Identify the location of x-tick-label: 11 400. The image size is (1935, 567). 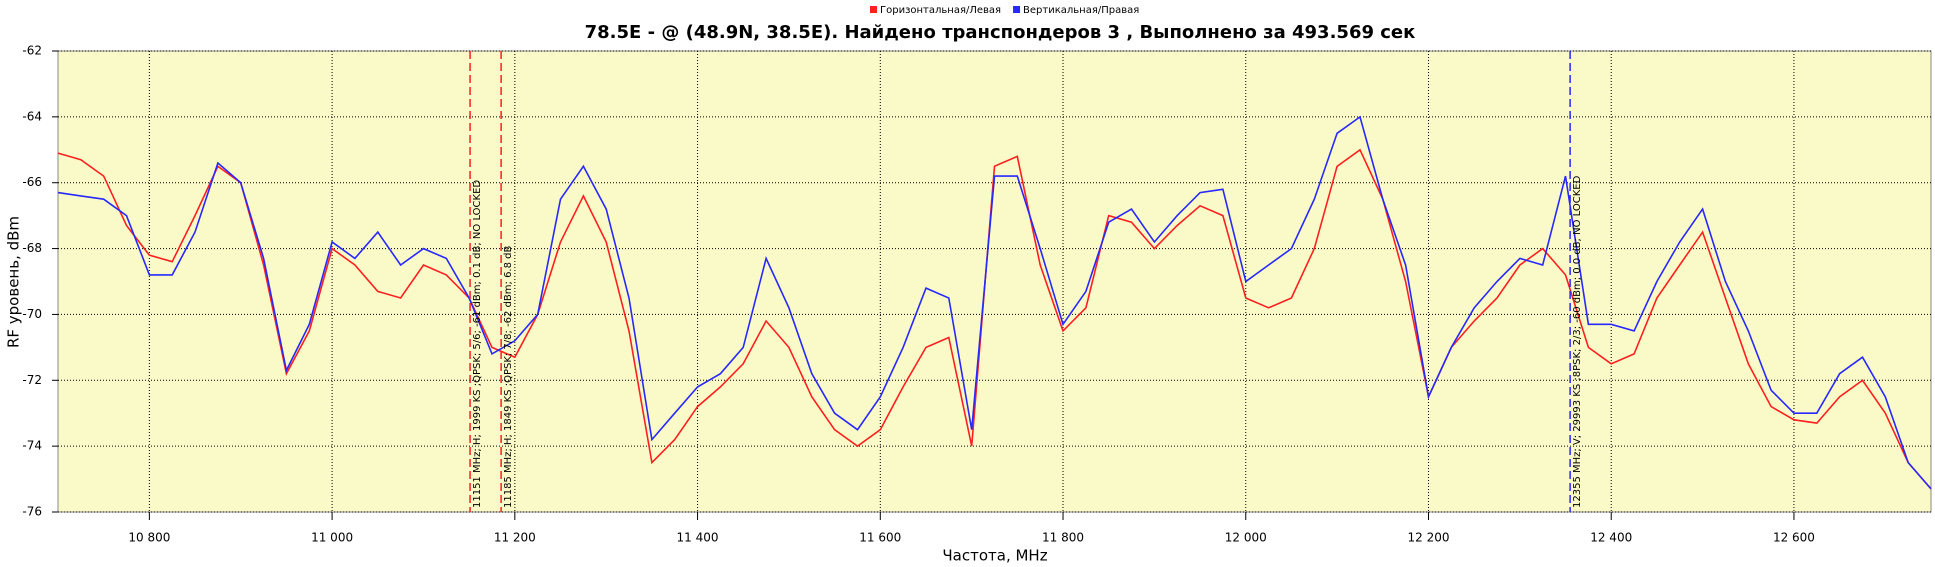
(698, 538).